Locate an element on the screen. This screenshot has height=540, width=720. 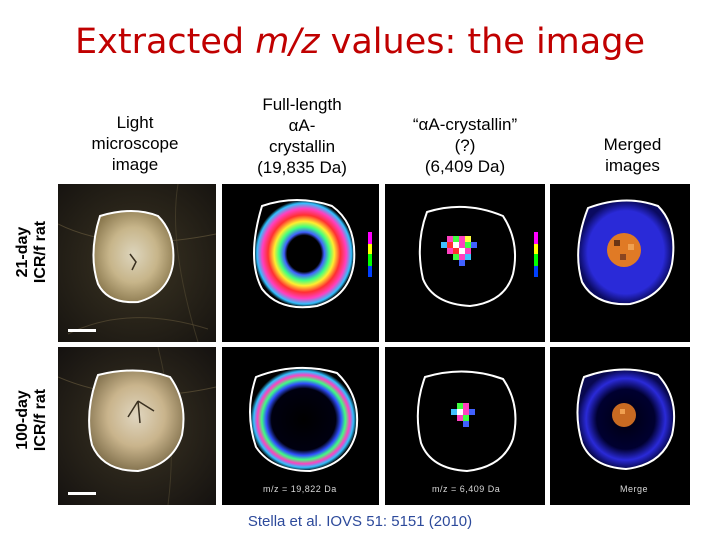
alpha-a-crystallin-image-21-day is located at coordinates (465, 263).